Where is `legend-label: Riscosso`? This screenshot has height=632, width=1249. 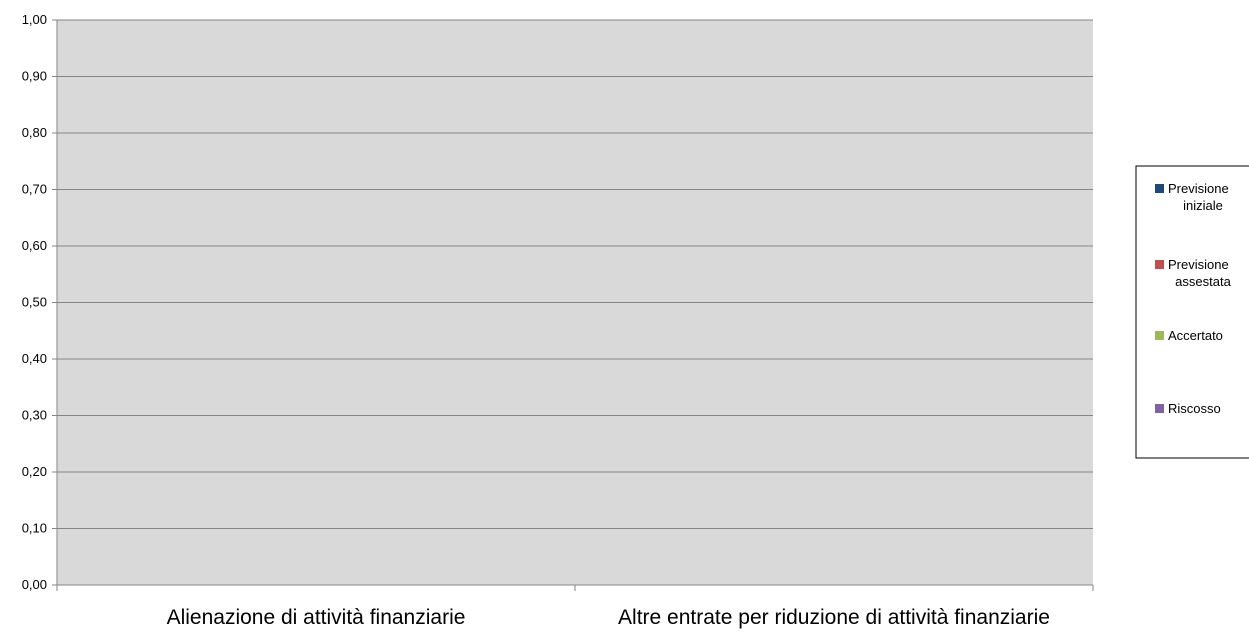
legend-label: Riscosso is located at coordinates (1194, 408).